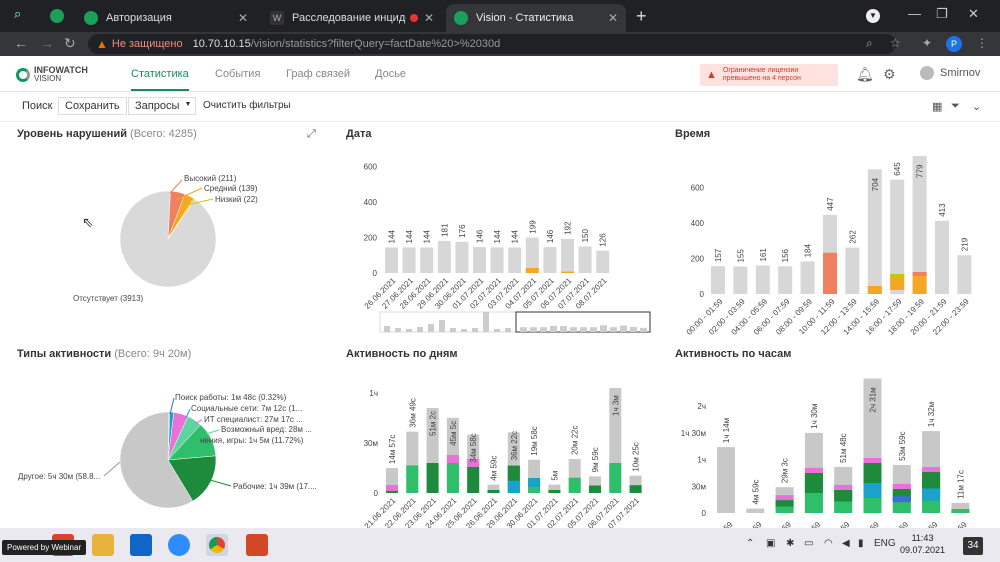 This screenshot has width=1000, height=562. Describe the element at coordinates (257, 545) in the screenshot. I see `powerpoint-icon` at that location.